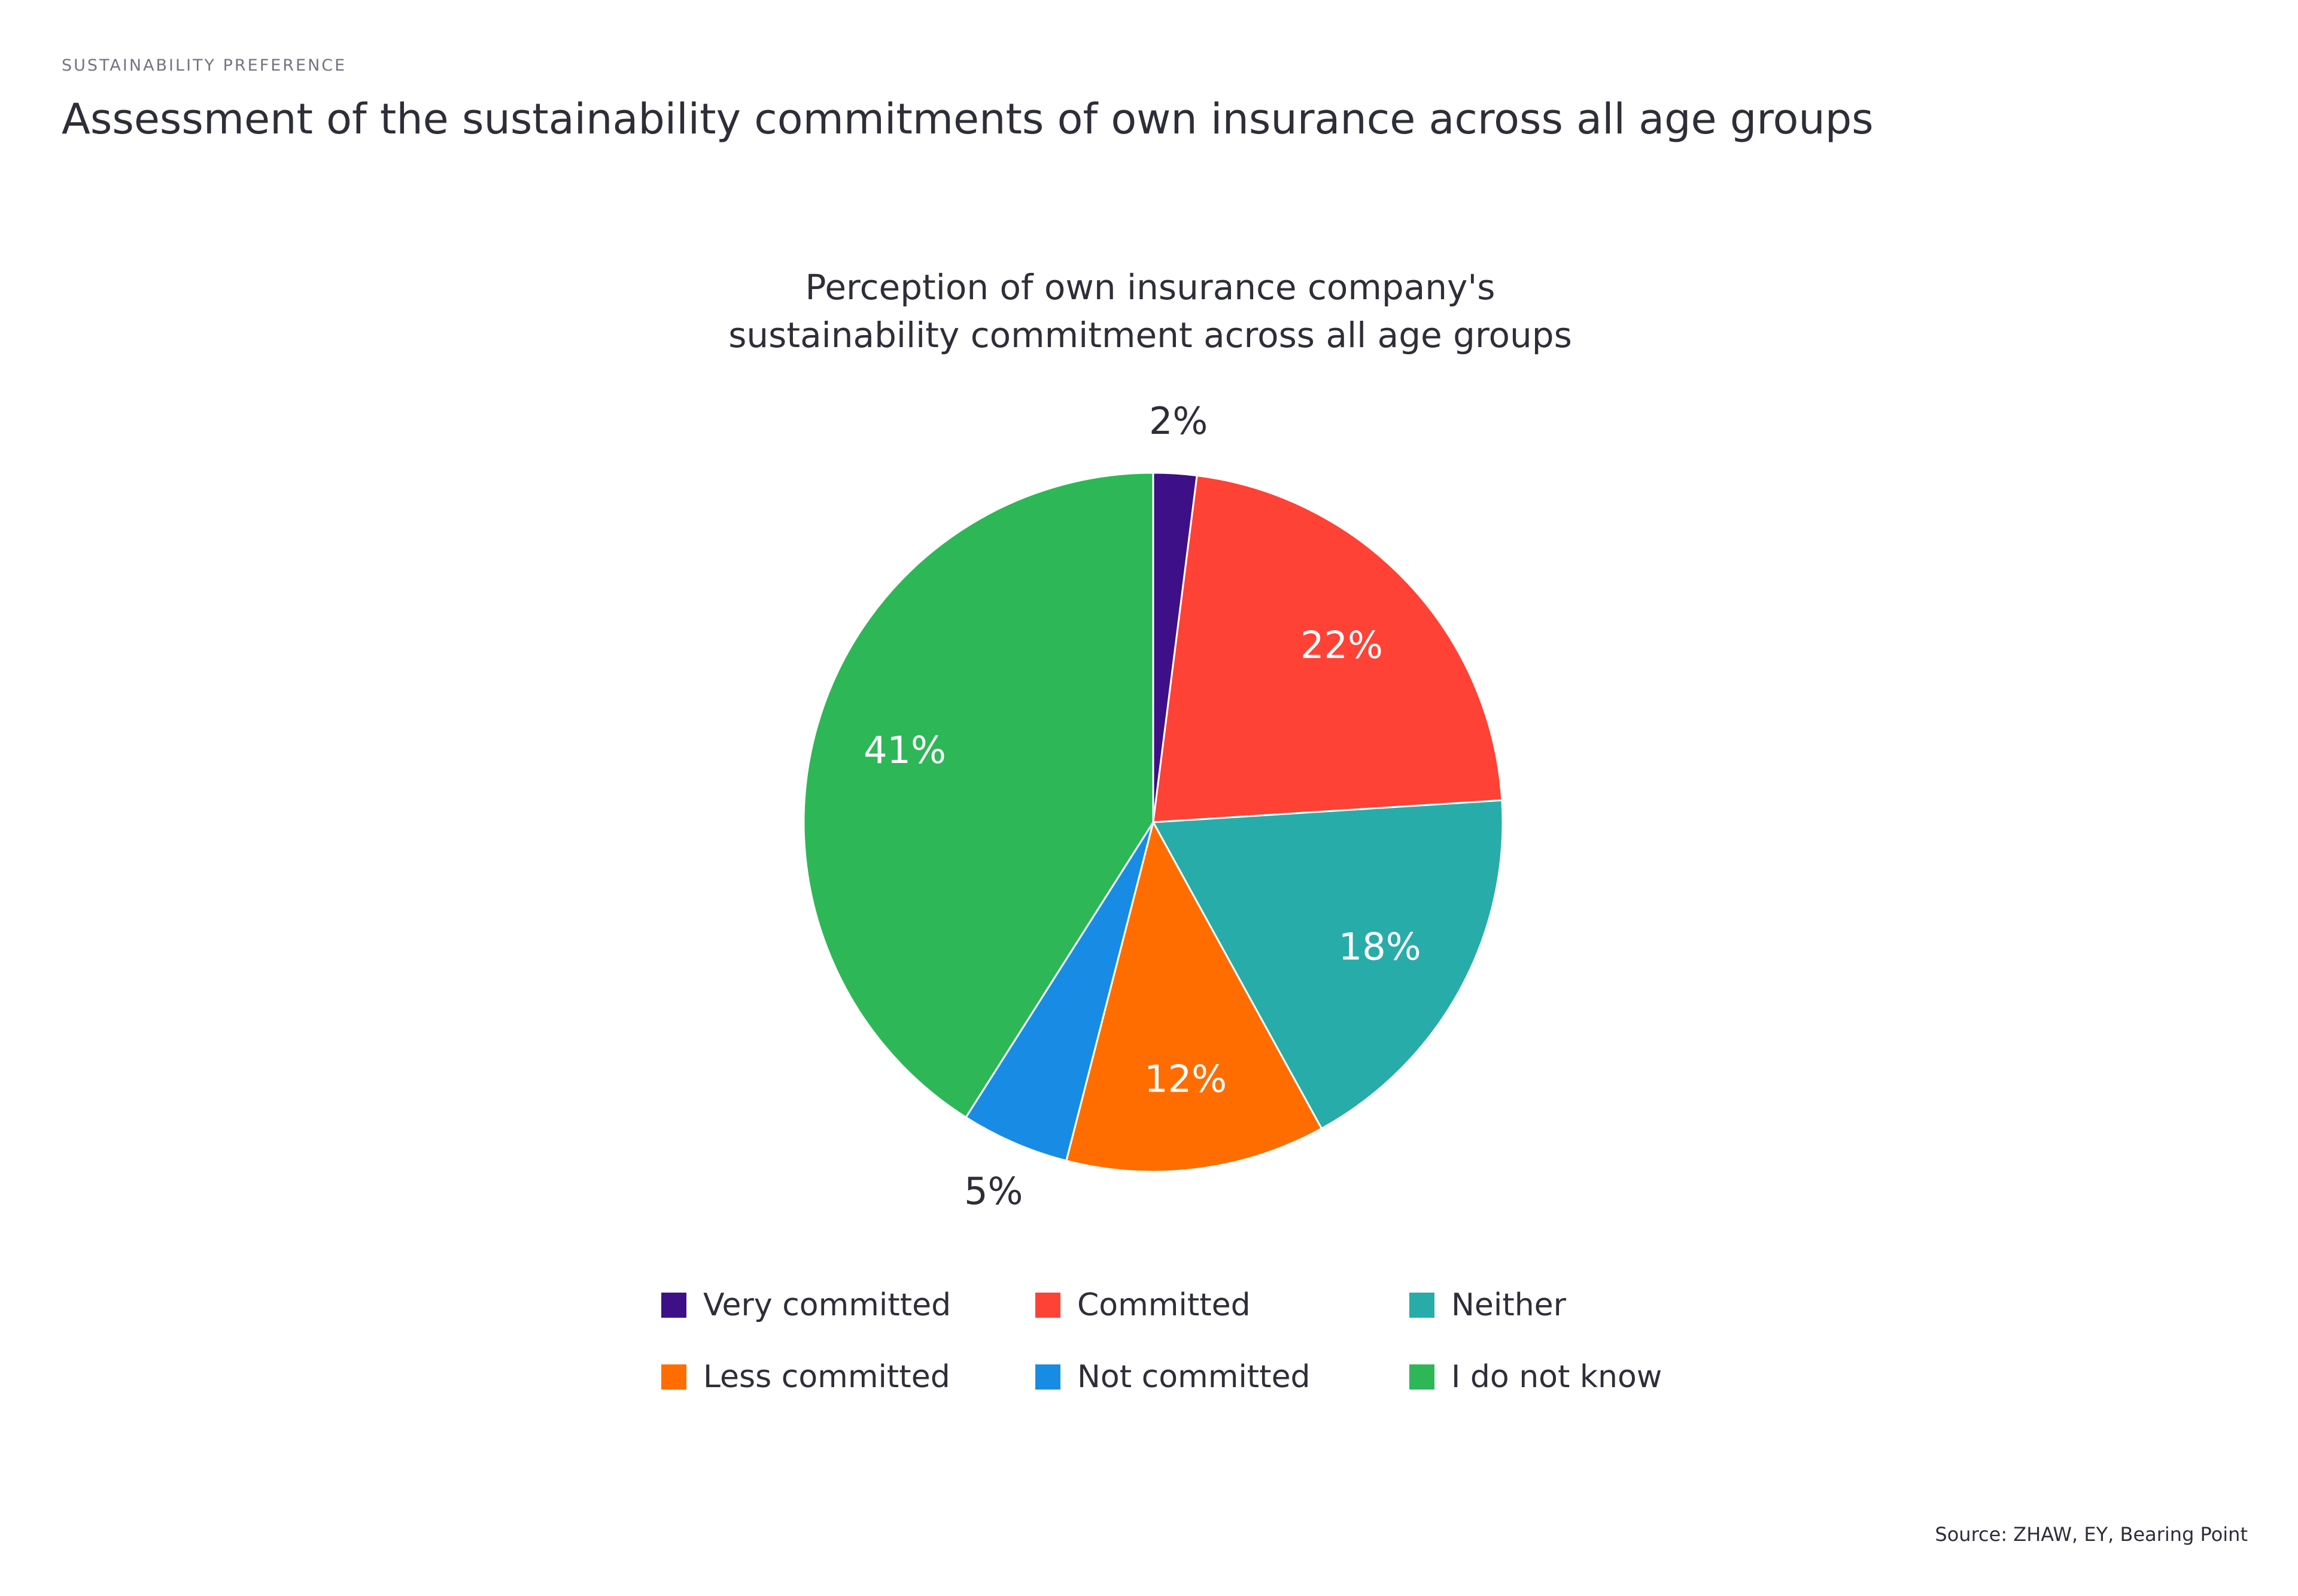 This screenshot has width=2298, height=1596. I want to click on legend-item: I do not know, so click(1596, 1377).